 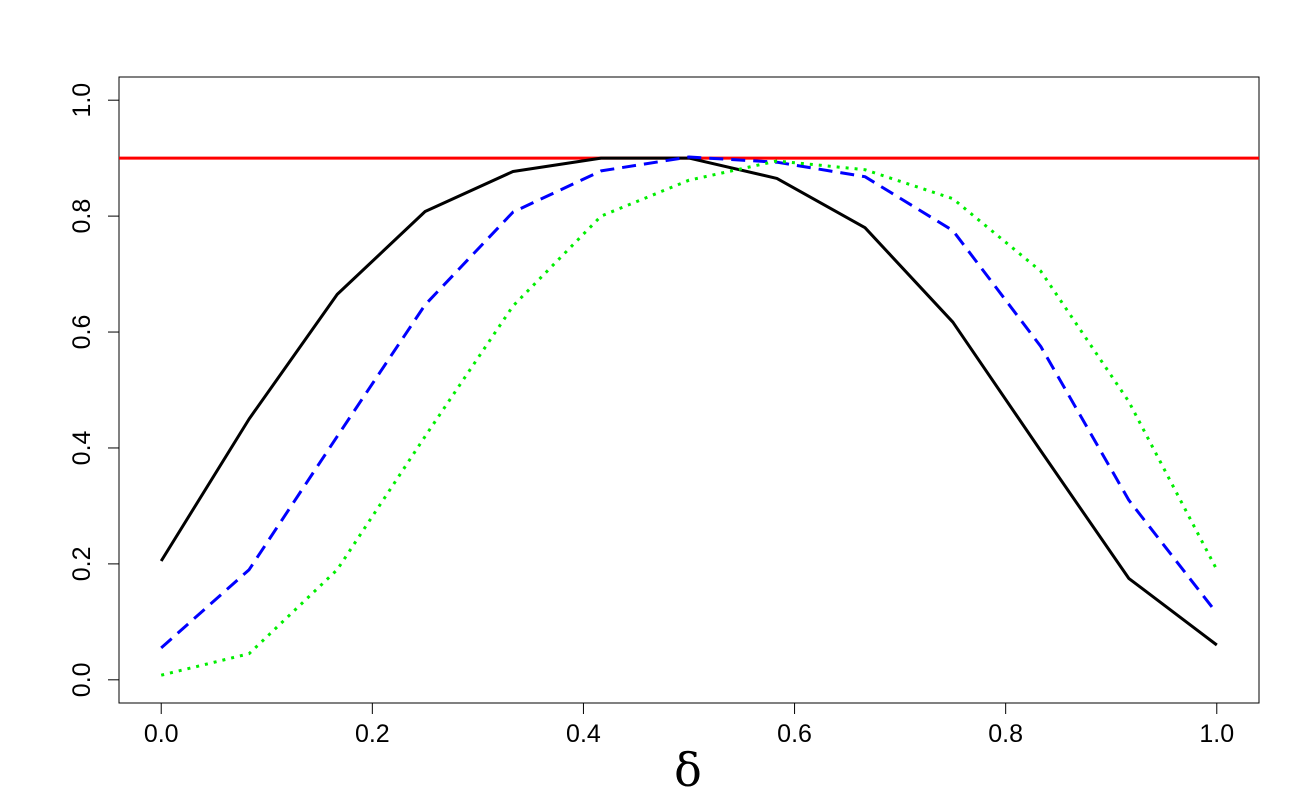 I want to click on x-axis-label: δ, so click(x=688, y=770).